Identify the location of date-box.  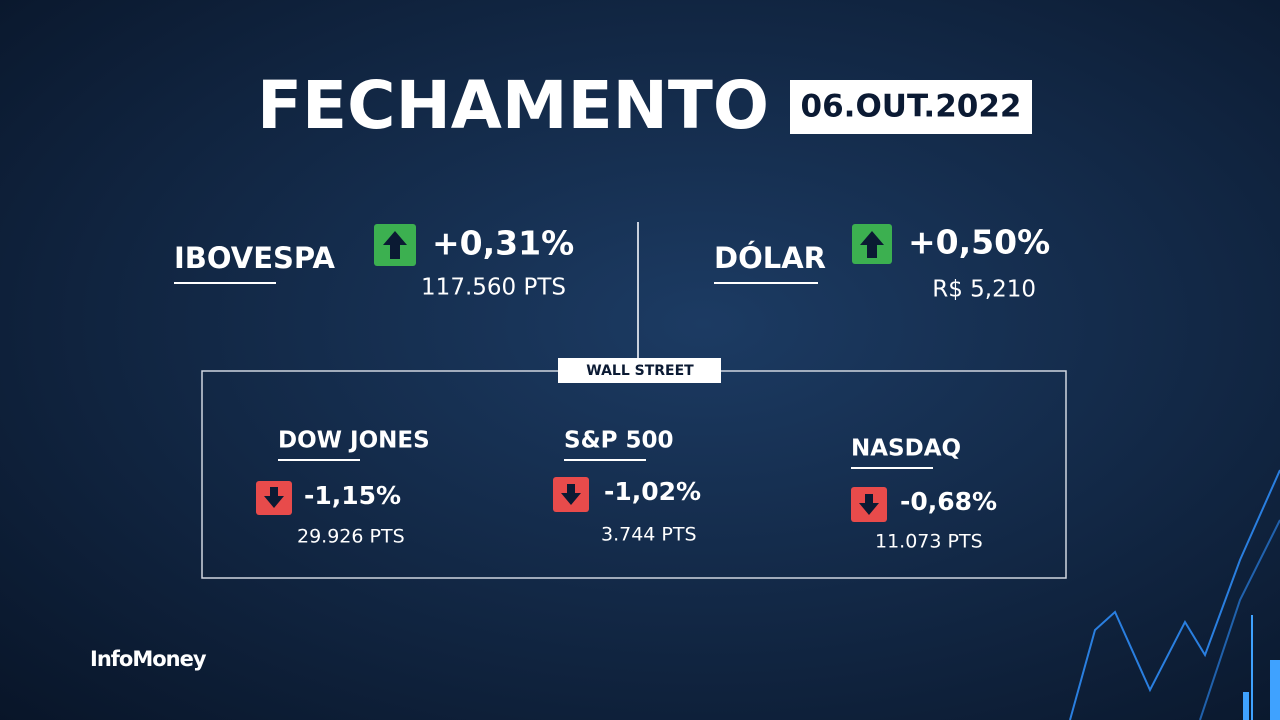
(911, 107).